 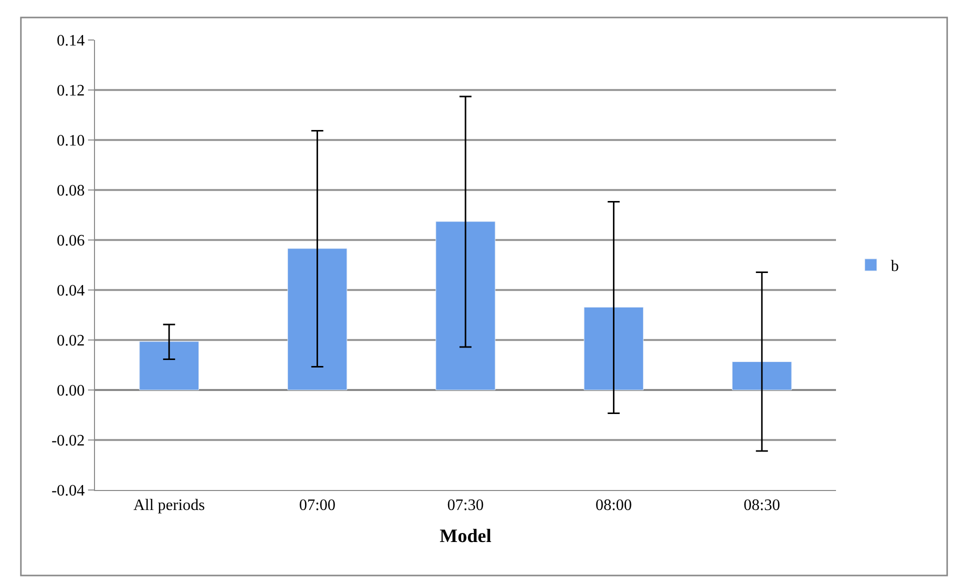 What do you see at coordinates (70, 391) in the screenshot?
I see `y-tick-label: 0.00` at bounding box center [70, 391].